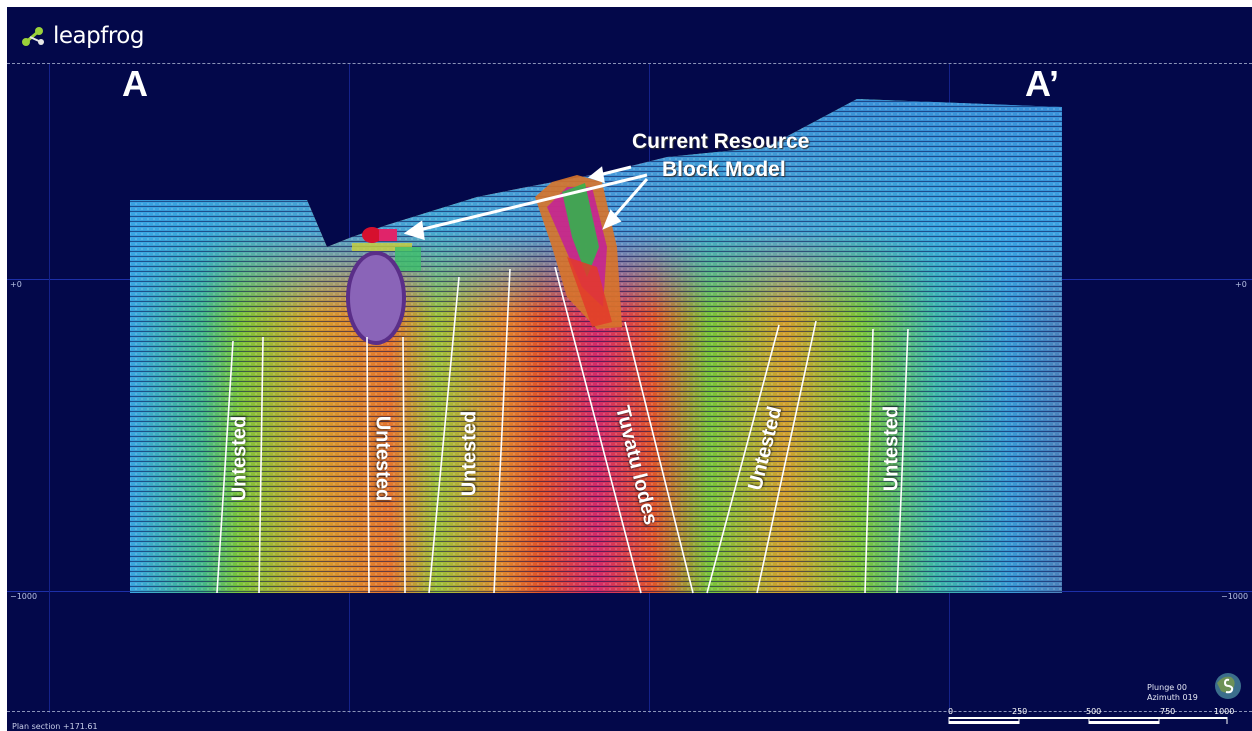  Describe the element at coordinates (376, 298) in the screenshot. I see `target-ellipse` at that location.